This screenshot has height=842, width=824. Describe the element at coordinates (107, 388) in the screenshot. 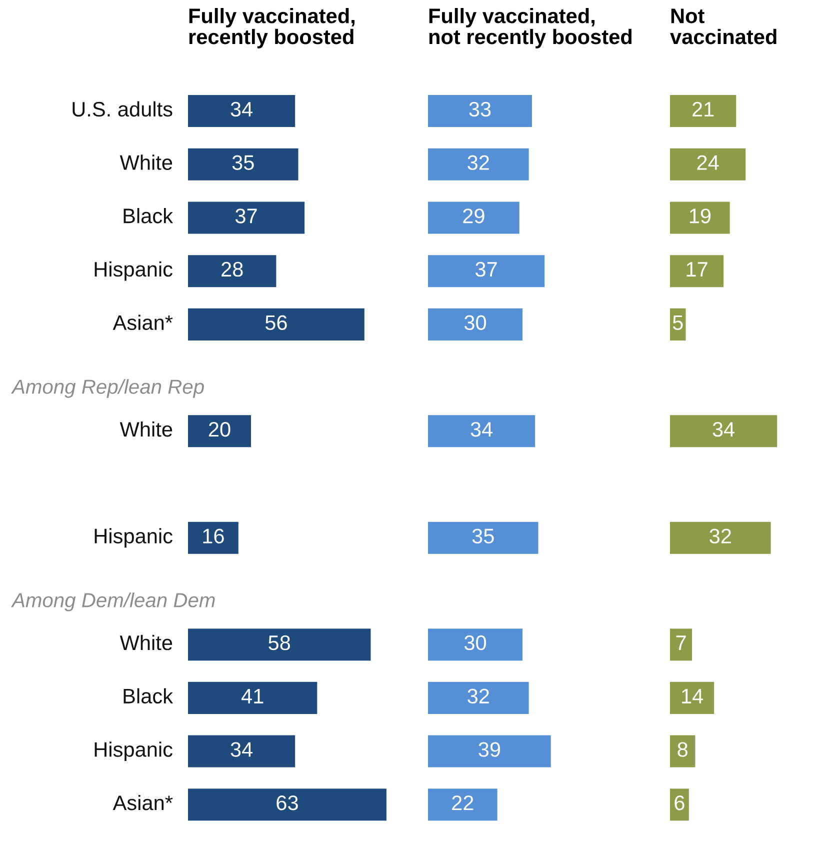

I see `annotation: Among Rep/lean Rep` at that location.